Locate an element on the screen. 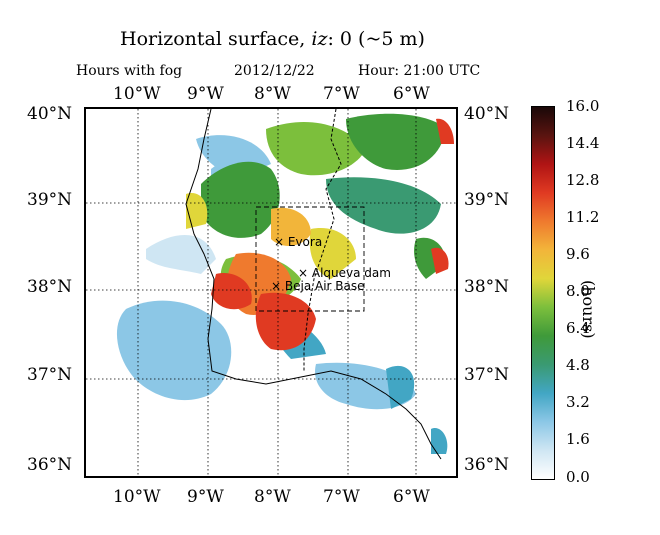 Image resolution: width=660 pixels, height=535 pixels. place-marker-beja: × Beja Air Base is located at coordinates (318, 286).